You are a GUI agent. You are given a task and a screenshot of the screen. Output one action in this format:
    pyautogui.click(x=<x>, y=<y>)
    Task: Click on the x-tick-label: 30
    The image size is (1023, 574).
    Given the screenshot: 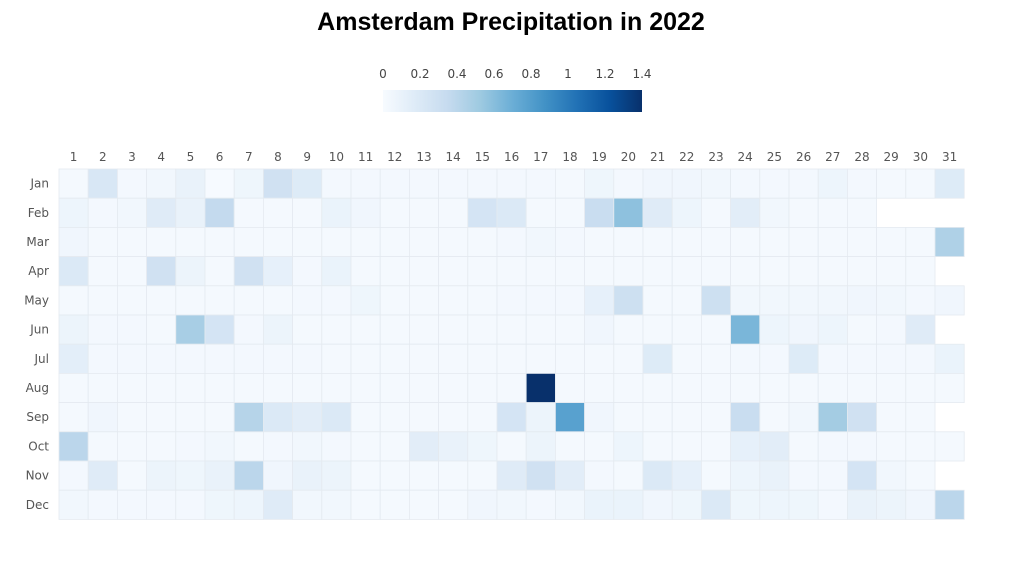 What is the action you would take?
    pyautogui.click(x=920, y=157)
    